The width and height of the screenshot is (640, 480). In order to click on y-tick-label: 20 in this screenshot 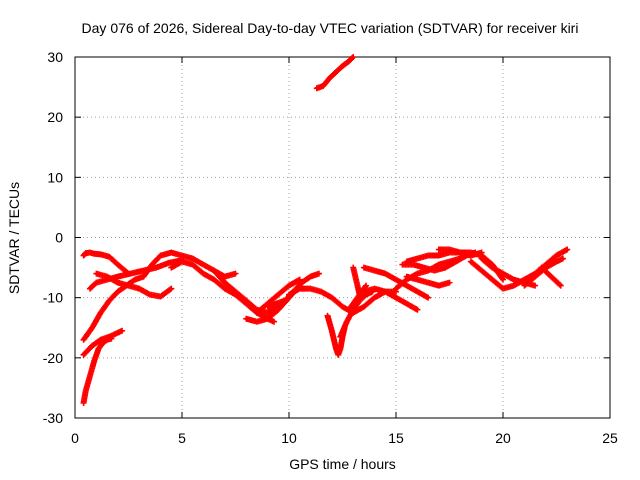, I will do `click(55, 117)`.